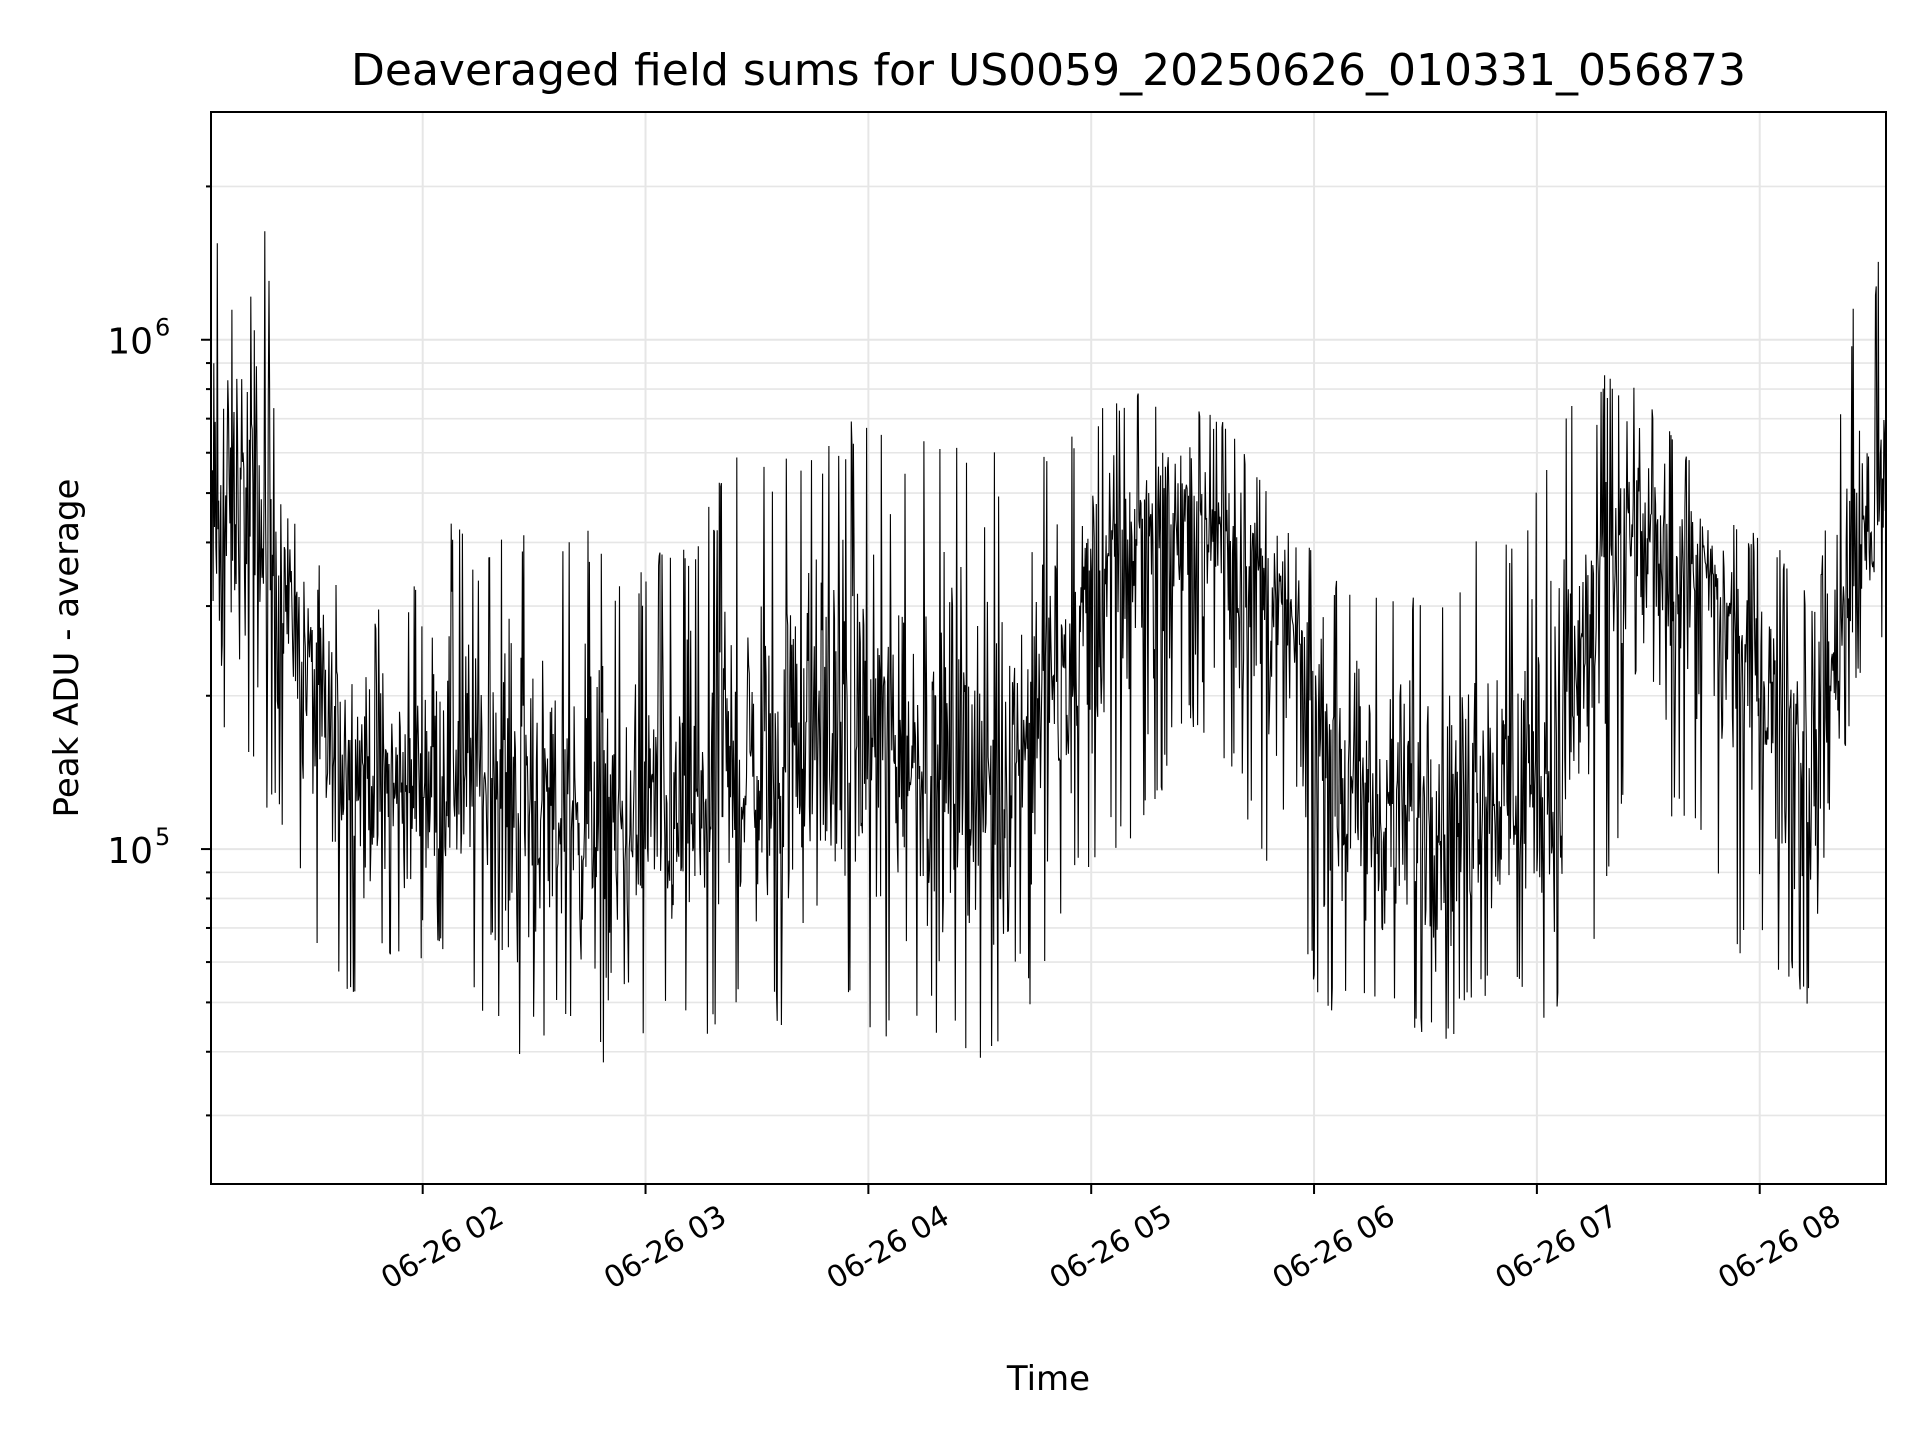 This screenshot has height=1440, width=1920. I want to click on y-tick-exponent: 5, so click(162, 837).